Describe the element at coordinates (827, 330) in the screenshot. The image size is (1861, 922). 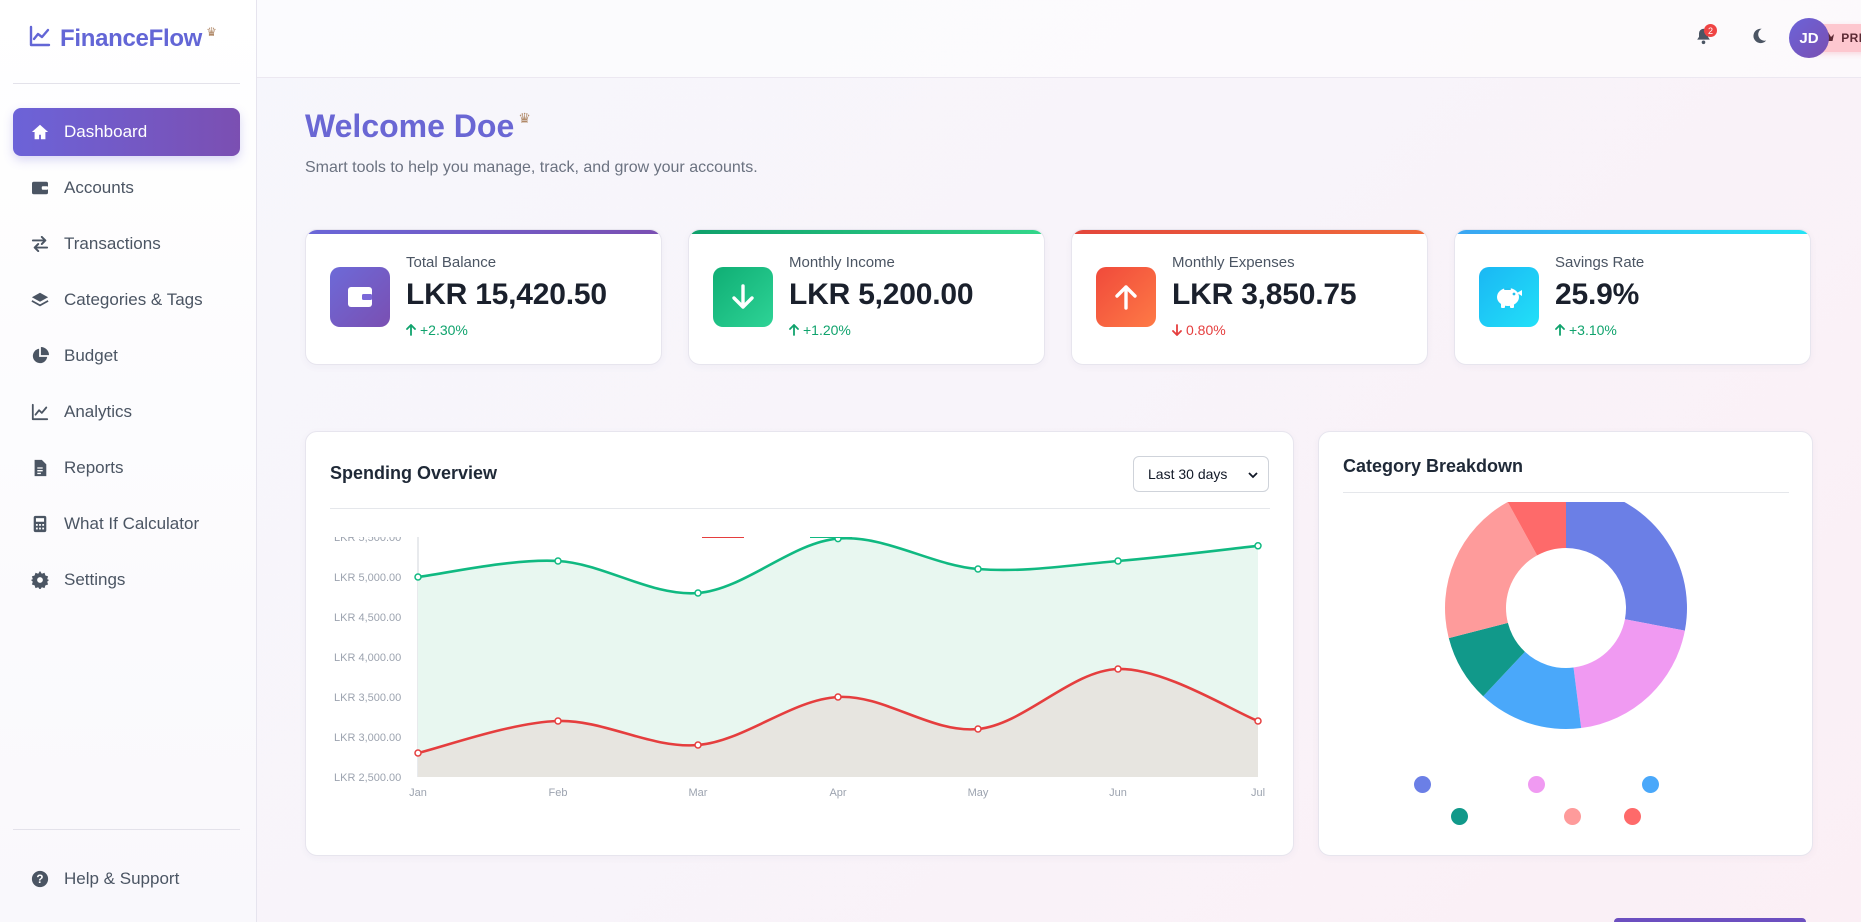
I see `stat-change-value: +1.20%` at that location.